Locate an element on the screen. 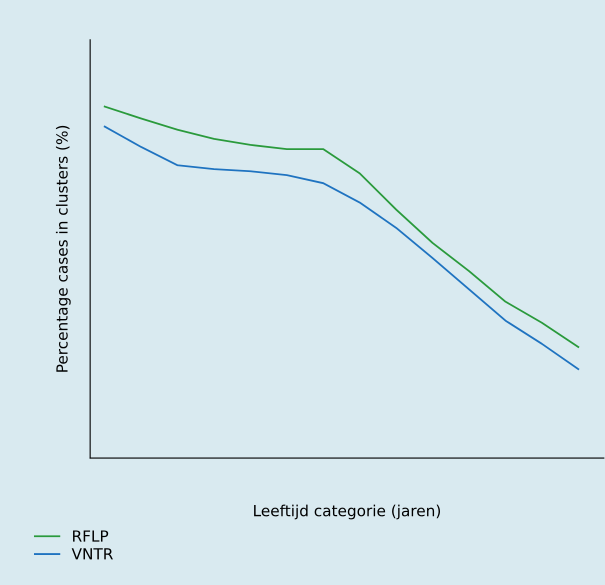 Image resolution: width=605 pixels, height=585 pixels. y-axis-title: Percentage cases in clusters (%) is located at coordinates (63, 249).